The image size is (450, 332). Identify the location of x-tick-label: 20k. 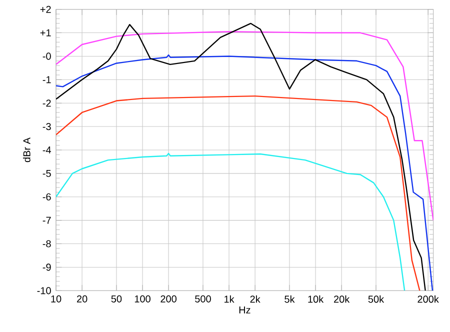
(342, 299).